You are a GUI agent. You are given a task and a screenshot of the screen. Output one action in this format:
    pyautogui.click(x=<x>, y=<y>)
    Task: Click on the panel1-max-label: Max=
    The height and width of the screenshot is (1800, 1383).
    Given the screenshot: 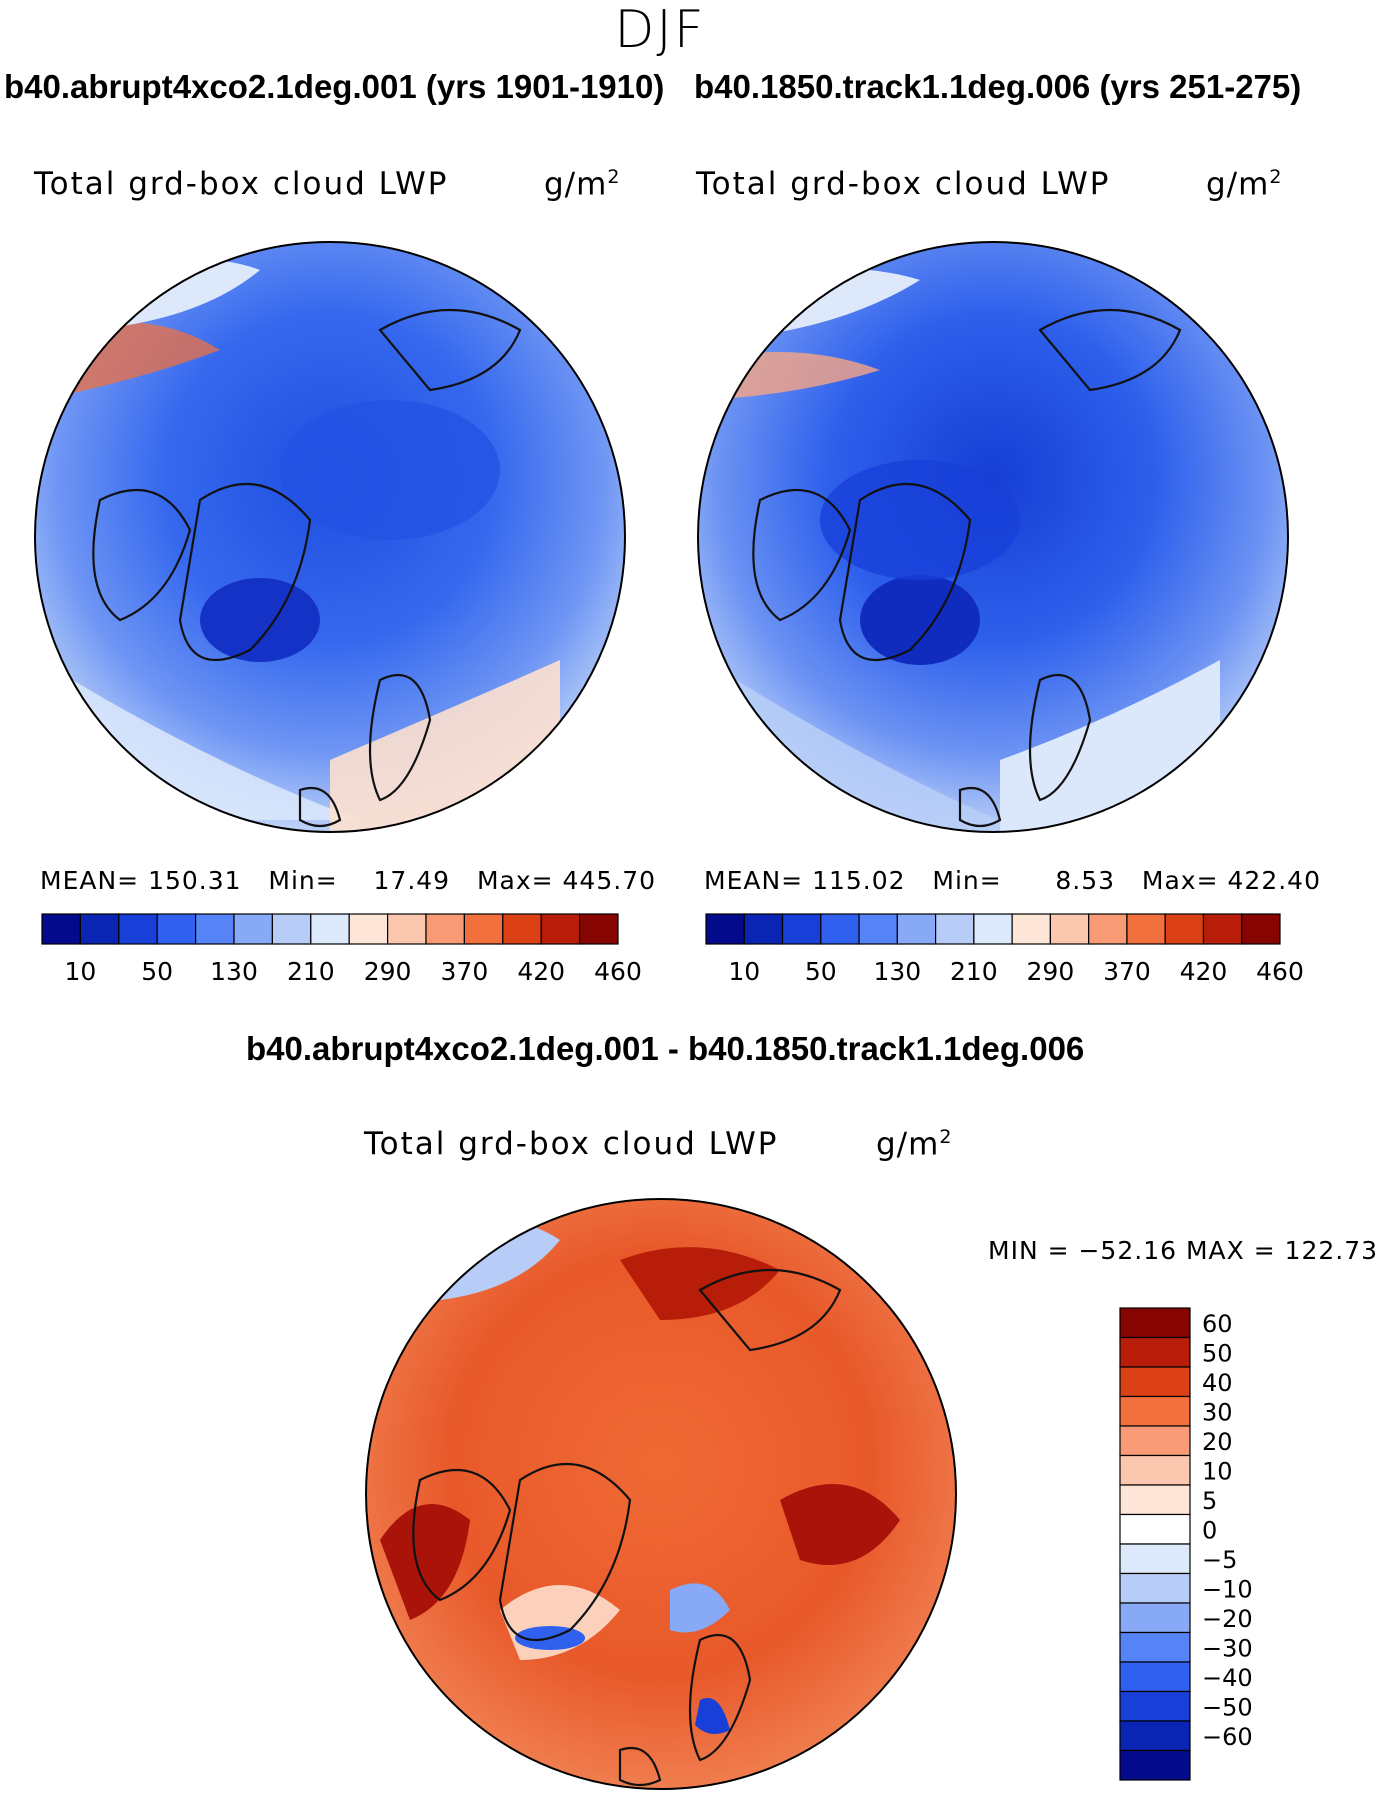 What is the action you would take?
    pyautogui.click(x=515, y=880)
    